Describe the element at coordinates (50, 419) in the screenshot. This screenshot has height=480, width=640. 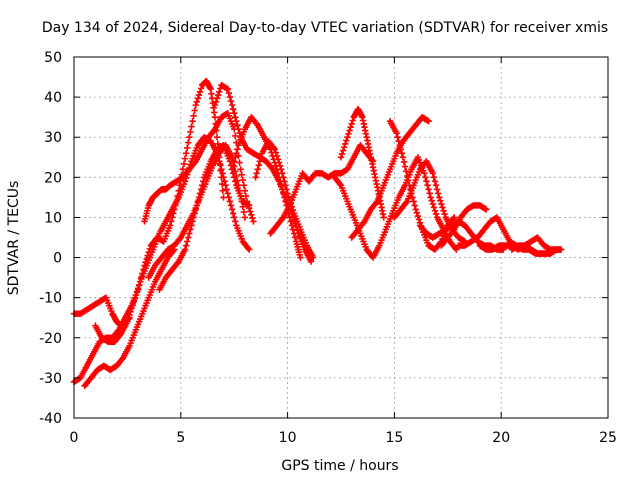
I see `y-tick-label: -40` at that location.